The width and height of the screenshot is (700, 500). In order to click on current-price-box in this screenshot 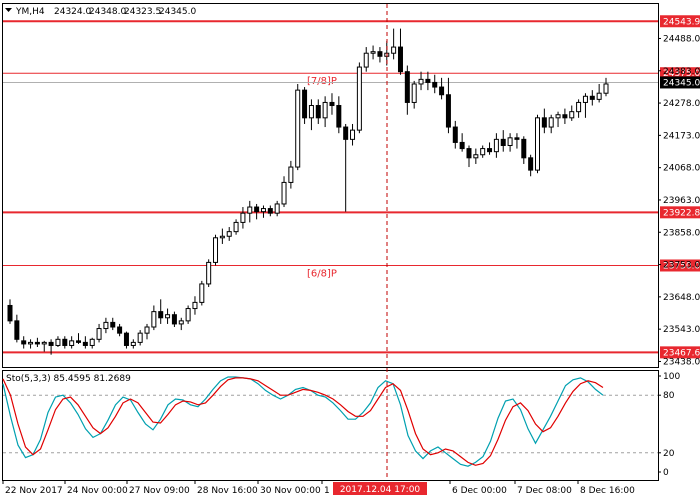, I will do `click(680, 82)`.